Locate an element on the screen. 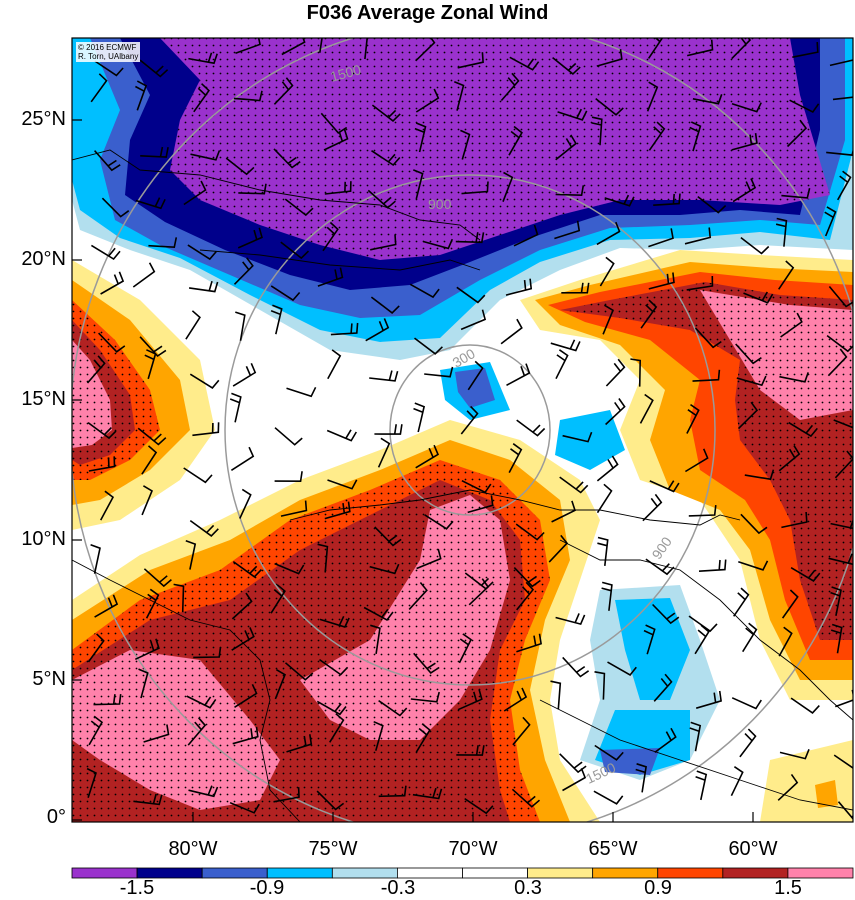 This screenshot has height=900, width=855. colorbar-label-m15: -1.5 is located at coordinates (137, 888).